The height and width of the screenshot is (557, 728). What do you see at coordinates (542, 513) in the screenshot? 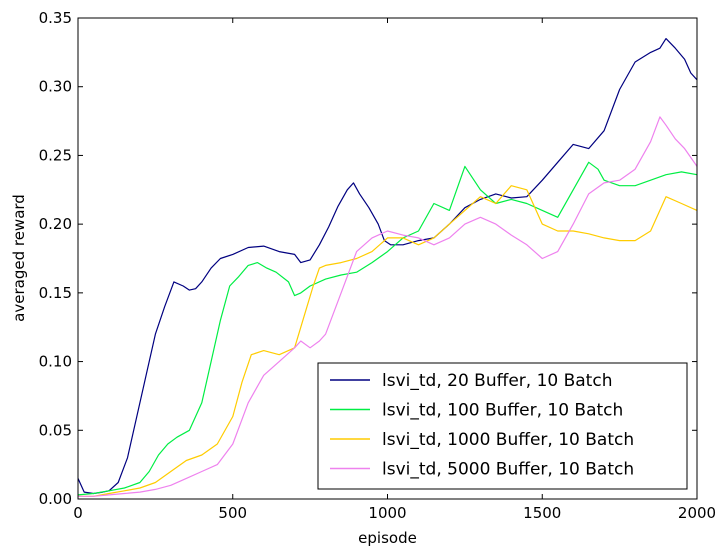
I see `x-tick-label: 1500` at bounding box center [542, 513].